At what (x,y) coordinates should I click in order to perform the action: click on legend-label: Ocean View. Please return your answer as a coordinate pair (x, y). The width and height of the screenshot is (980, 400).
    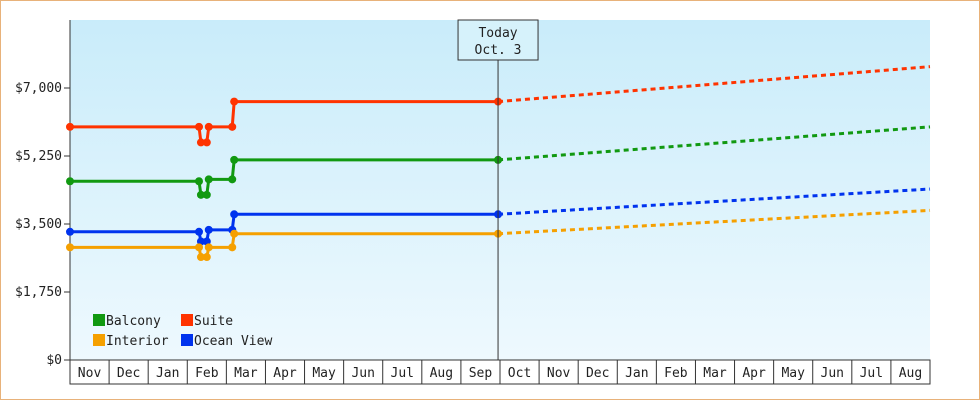
    Looking at the image, I should click on (233, 341).